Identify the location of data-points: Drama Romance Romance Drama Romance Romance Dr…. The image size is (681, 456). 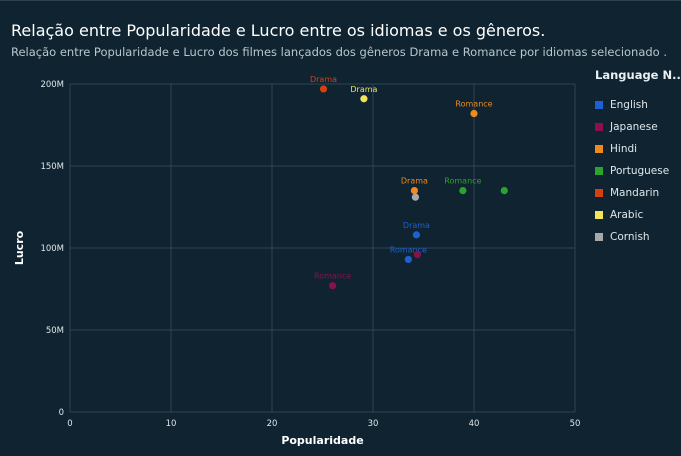
(409, 182).